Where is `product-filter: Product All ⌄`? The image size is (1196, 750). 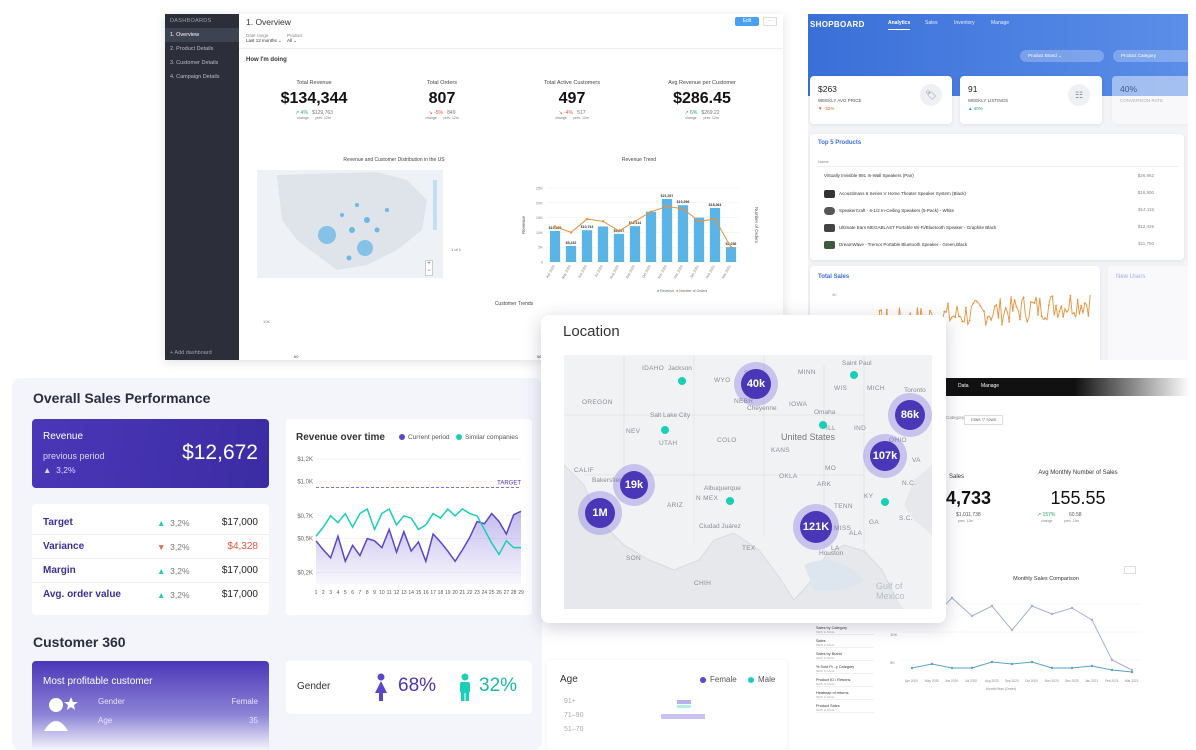
product-filter: Product All ⌄ is located at coordinates (295, 38).